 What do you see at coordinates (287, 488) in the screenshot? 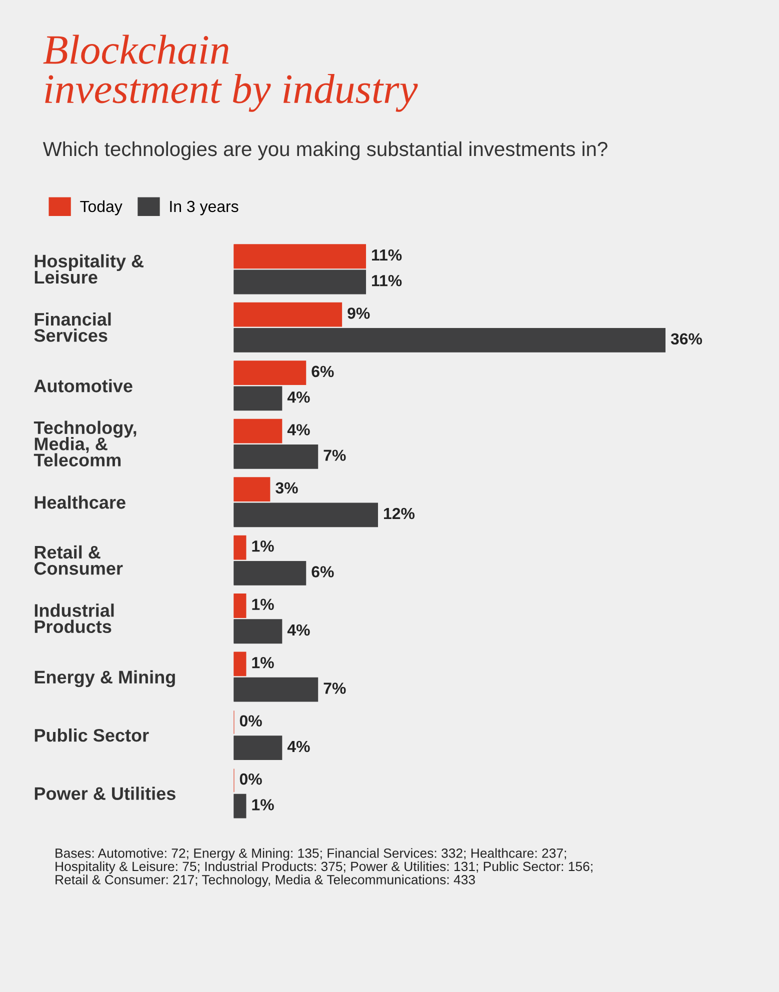
I see `data-label: 3%` at bounding box center [287, 488].